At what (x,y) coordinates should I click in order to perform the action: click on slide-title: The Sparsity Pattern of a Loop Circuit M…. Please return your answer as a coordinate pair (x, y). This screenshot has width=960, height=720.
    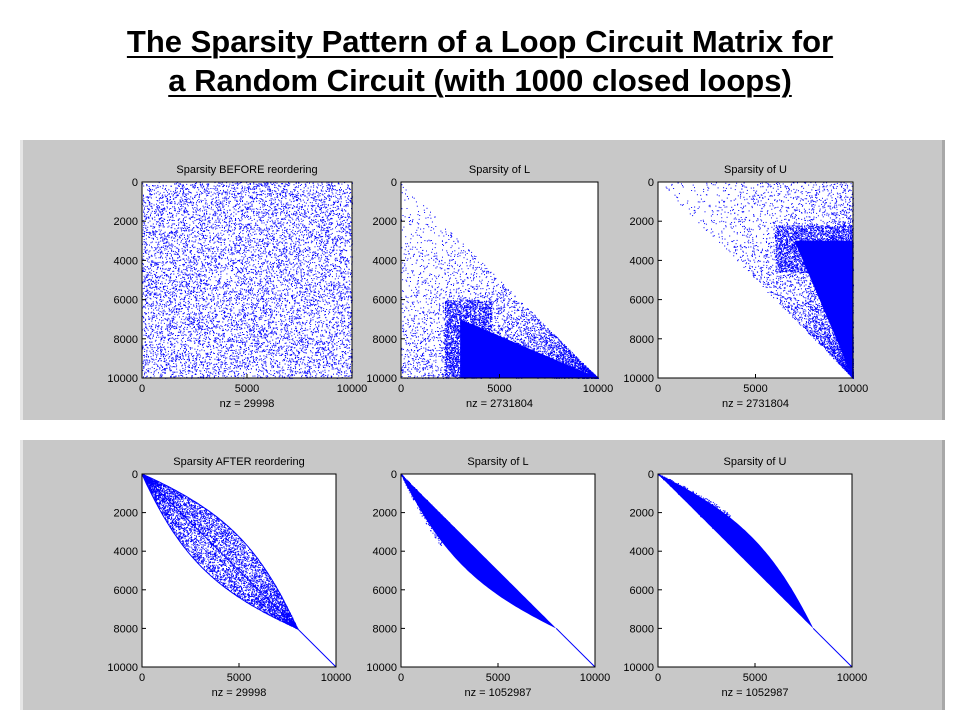
    Looking at the image, I should click on (480, 61).